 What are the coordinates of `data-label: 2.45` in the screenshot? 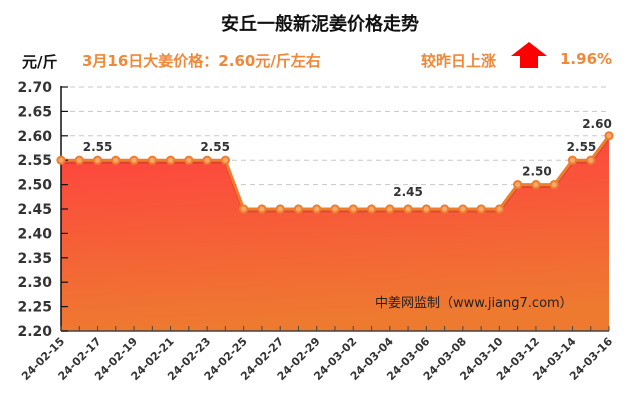 It's located at (408, 192).